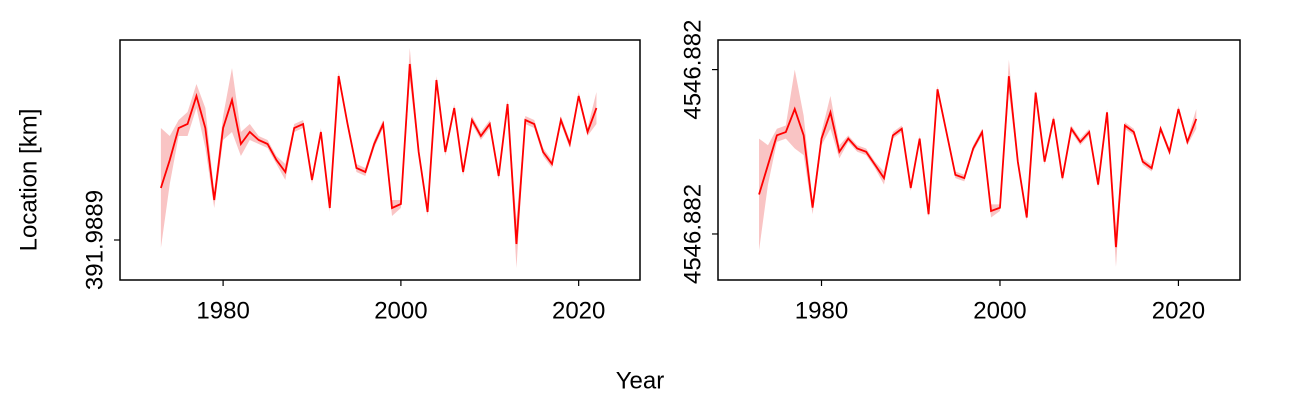 This screenshot has width=1300, height=400. What do you see at coordinates (94, 240) in the screenshot?
I see `y-tick-label: 391.9889` at bounding box center [94, 240].